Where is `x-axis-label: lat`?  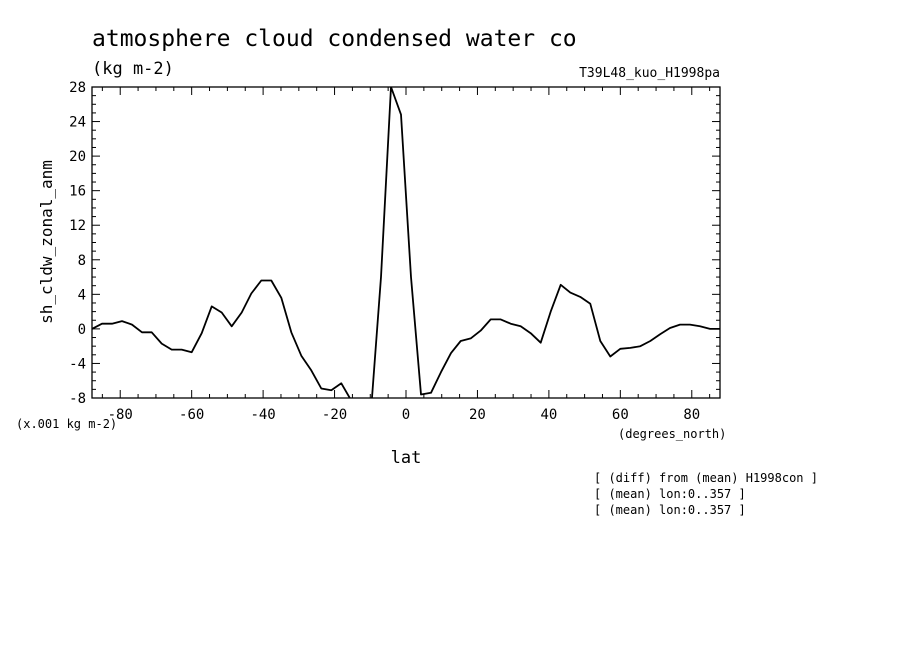 x-axis-label: lat is located at coordinates (406, 458).